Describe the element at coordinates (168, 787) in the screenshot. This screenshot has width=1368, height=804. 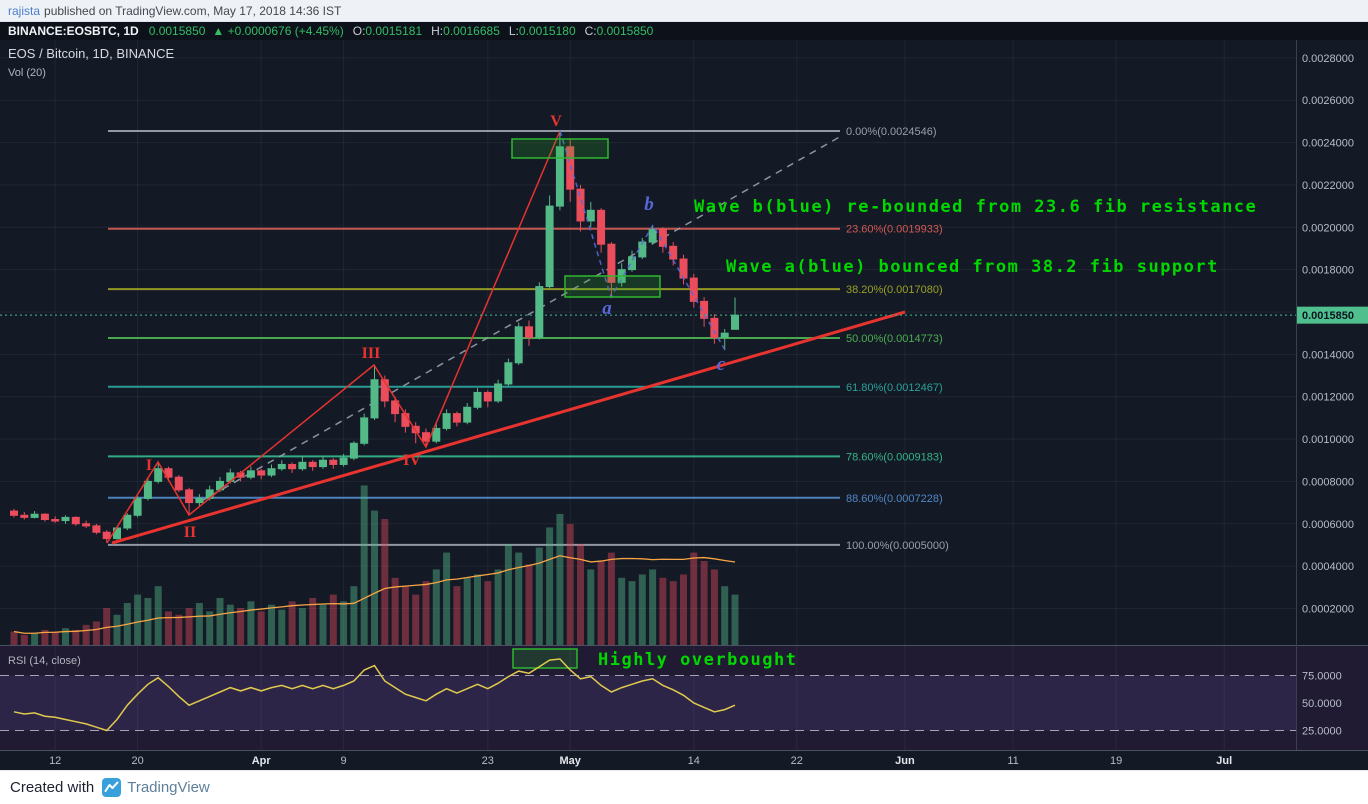
I see `tradingview-link: TradingView` at that location.